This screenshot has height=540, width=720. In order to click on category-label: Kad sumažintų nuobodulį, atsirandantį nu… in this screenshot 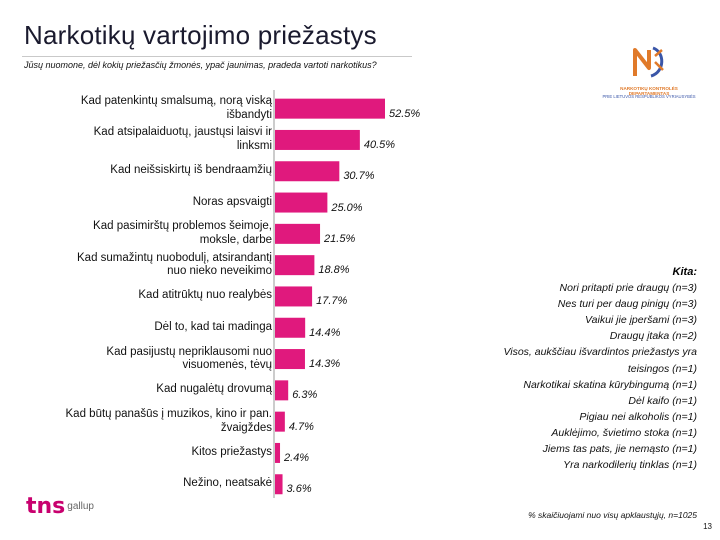, I will do `click(174, 264)`.